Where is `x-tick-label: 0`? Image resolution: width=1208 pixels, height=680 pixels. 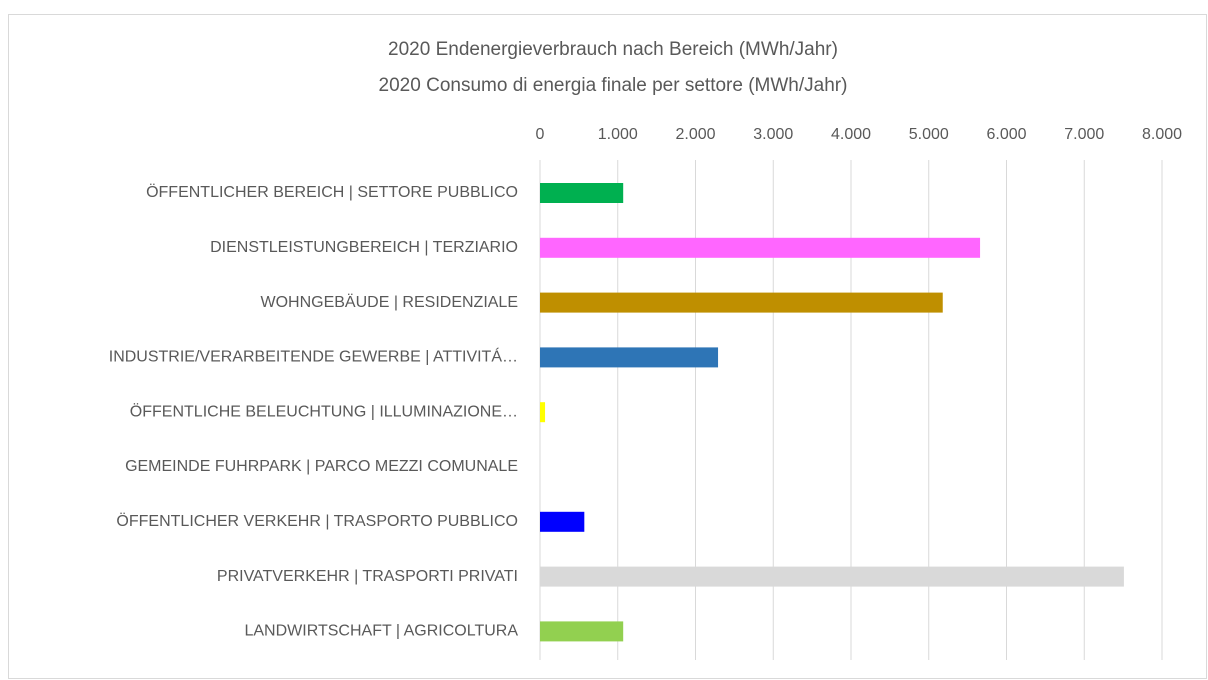 x-tick-label: 0 is located at coordinates (540, 134).